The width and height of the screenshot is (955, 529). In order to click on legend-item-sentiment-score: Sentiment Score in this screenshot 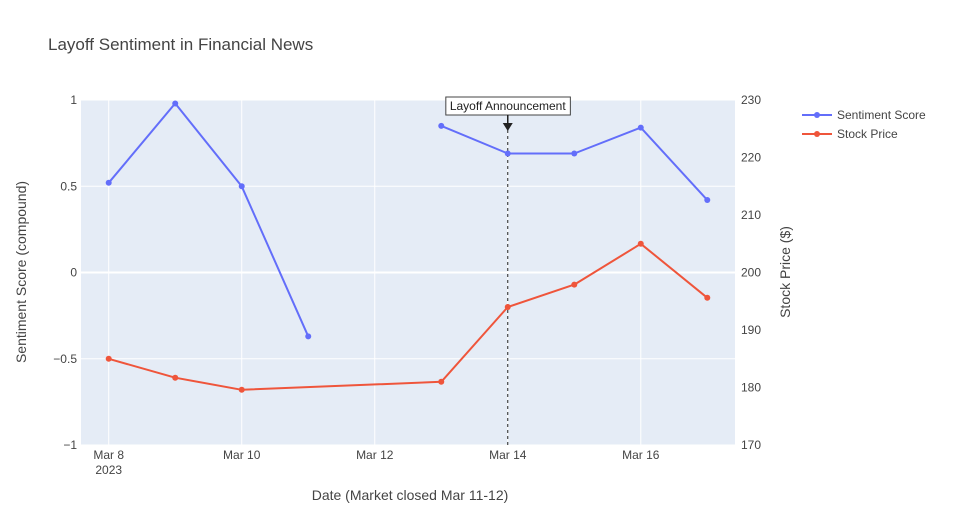, I will do `click(864, 115)`.